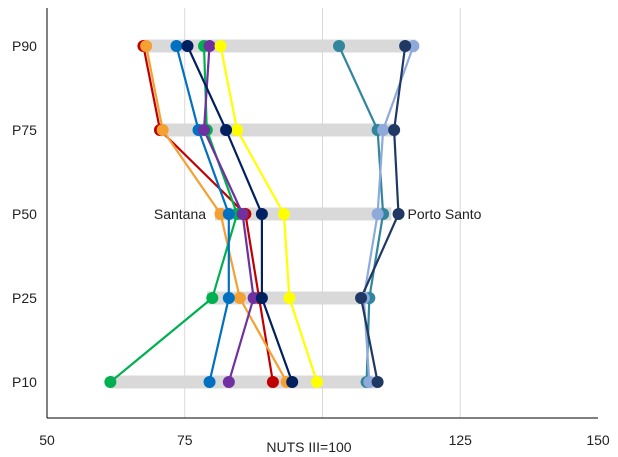 This screenshot has height=457, width=618. I want to click on y-tick-labels: P90 P75 P50 P25 P10, so click(24, 214).